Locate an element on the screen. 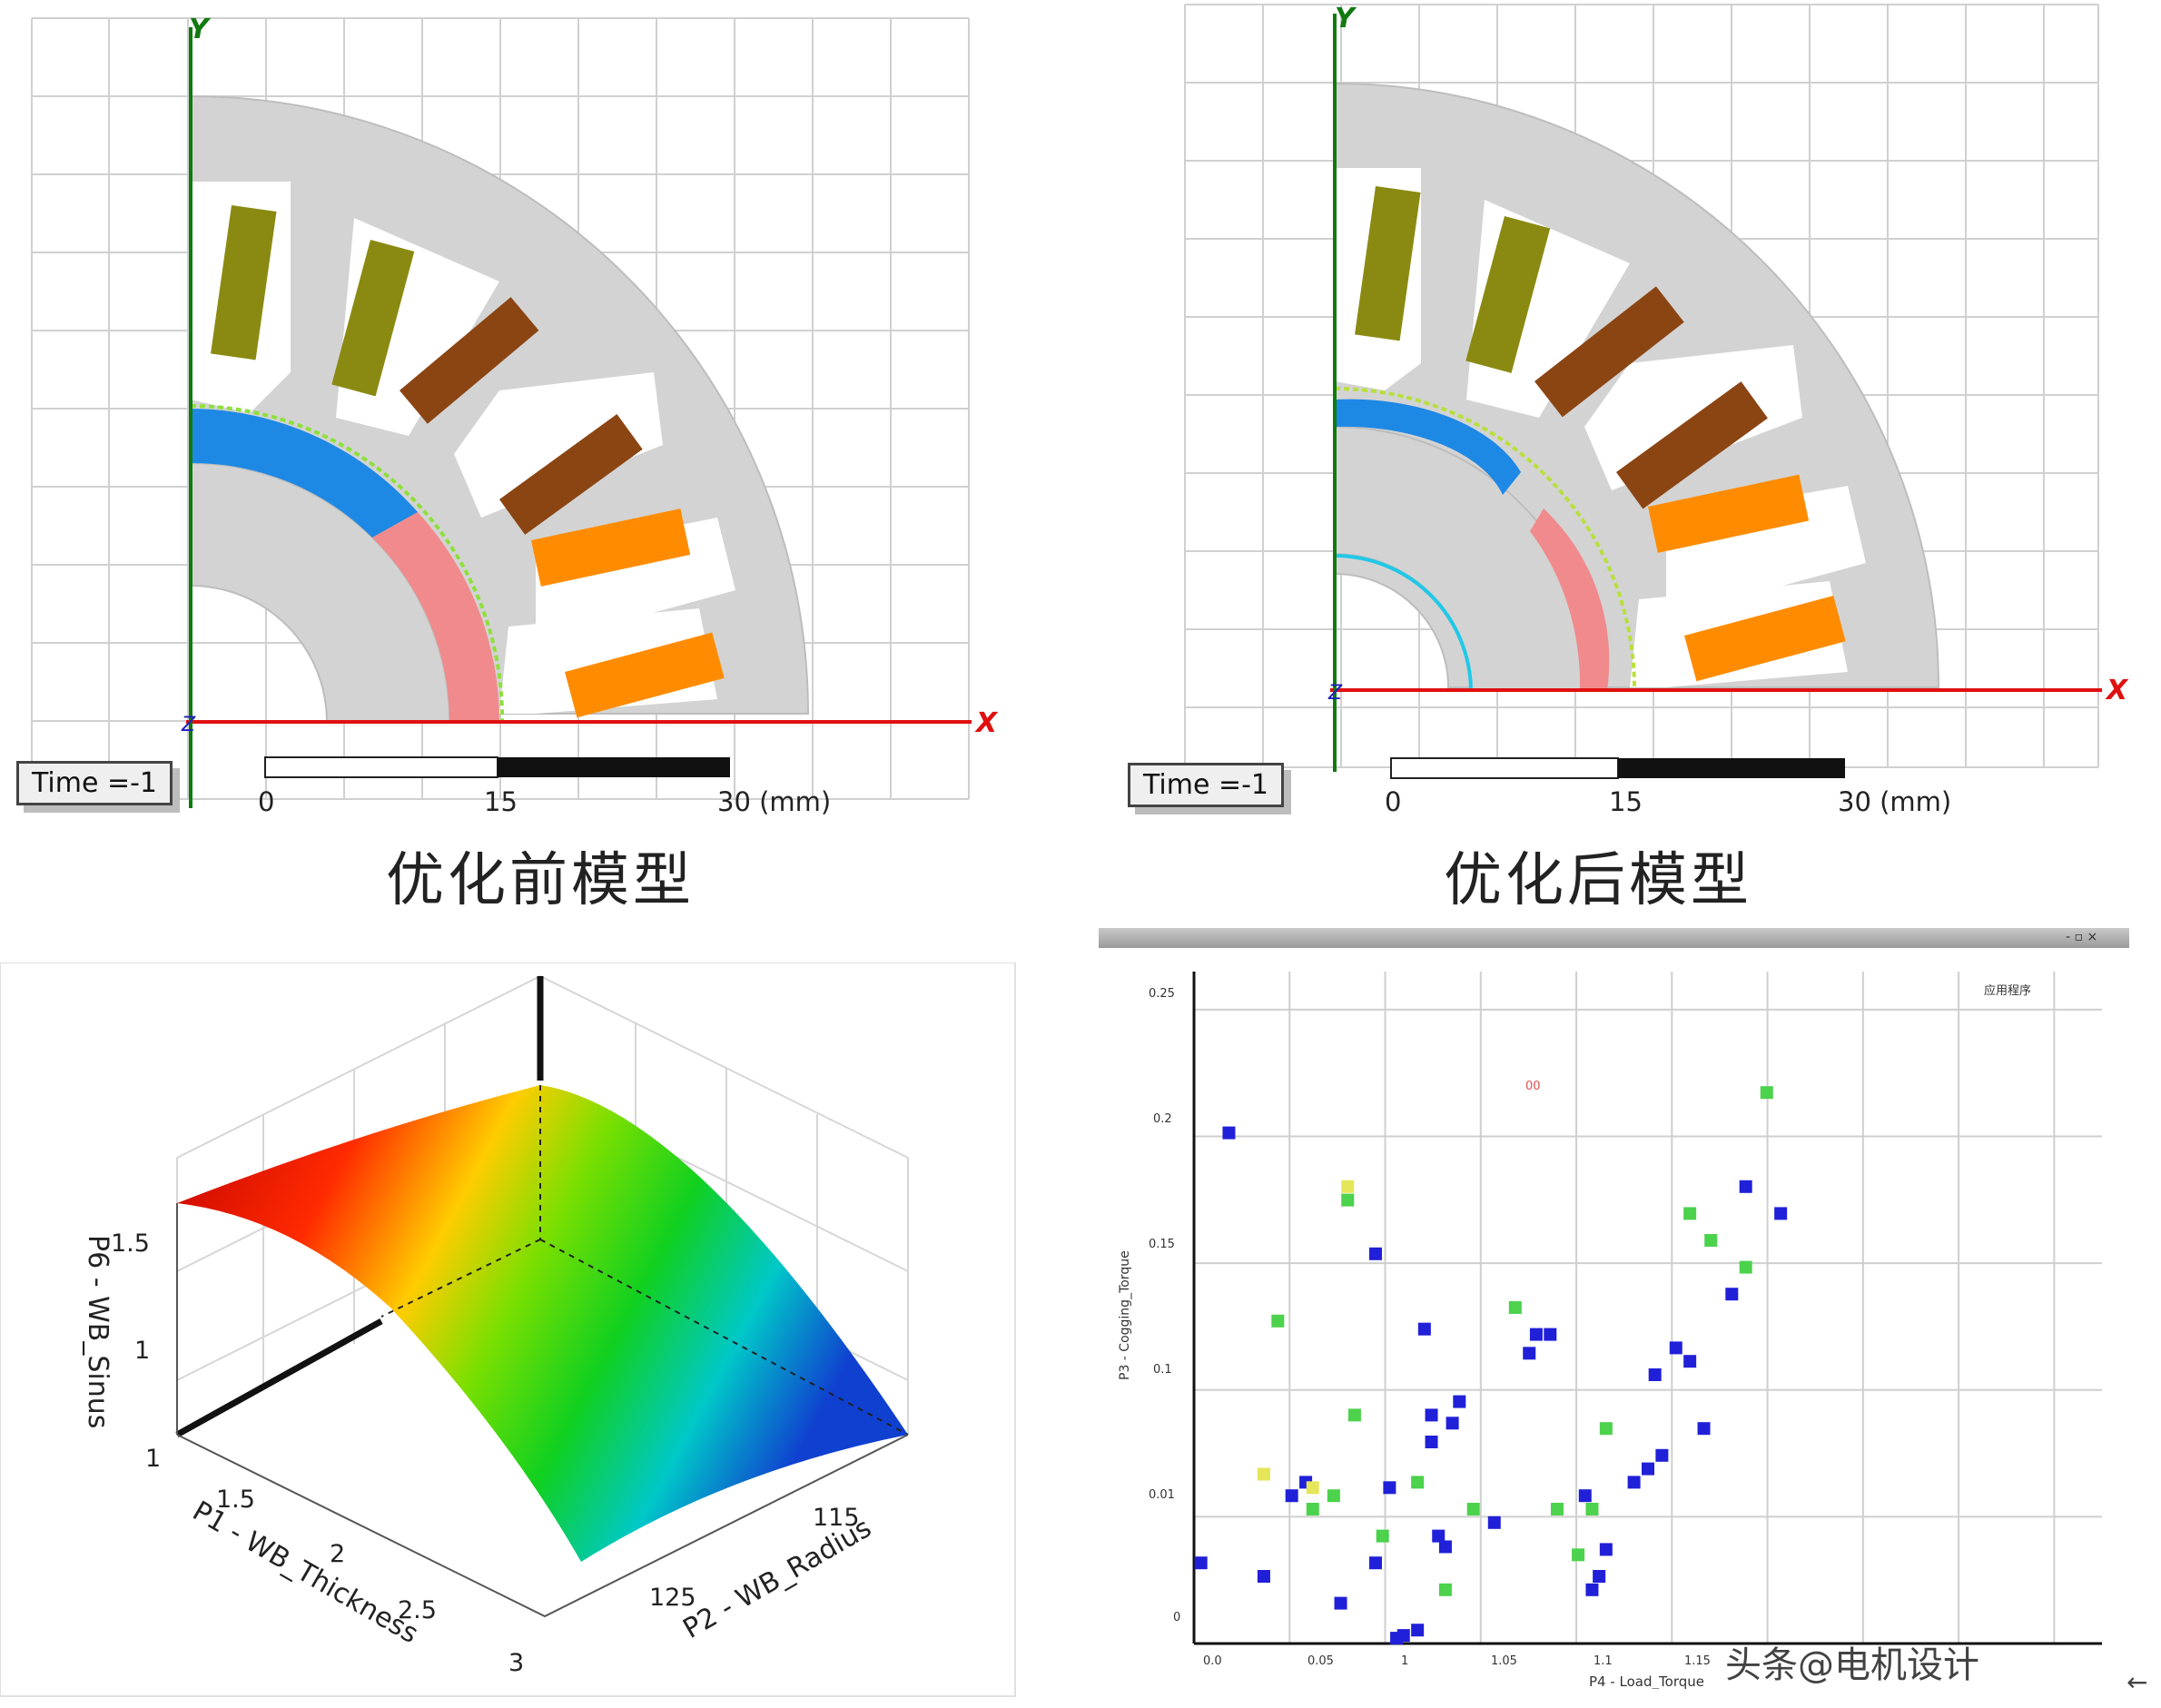 The height and width of the screenshot is (1708, 2161). scale-tick-15-after: 15 is located at coordinates (1626, 801).